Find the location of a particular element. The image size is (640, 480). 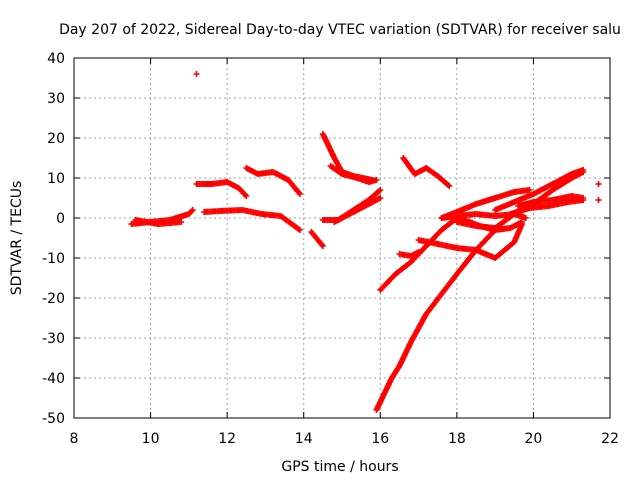

y-tick-label: -40 is located at coordinates (53, 379).